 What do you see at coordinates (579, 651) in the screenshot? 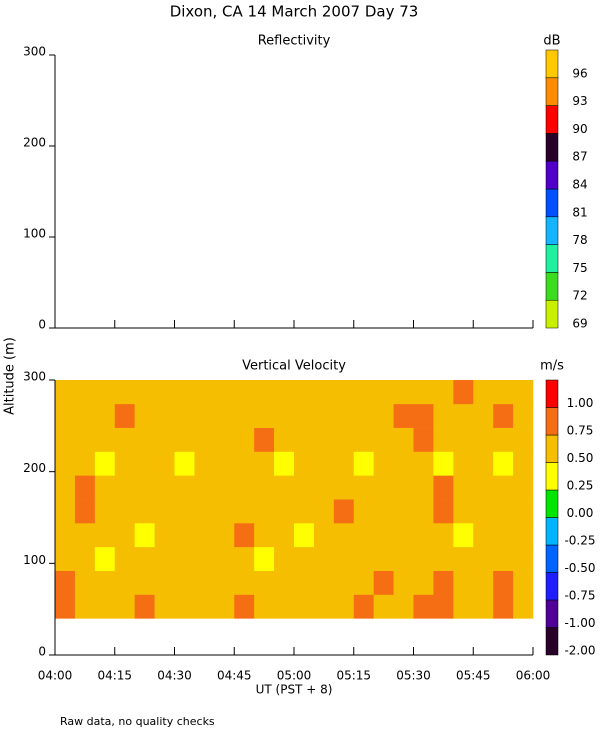
I see `colorbar-label: -2.00` at bounding box center [579, 651].